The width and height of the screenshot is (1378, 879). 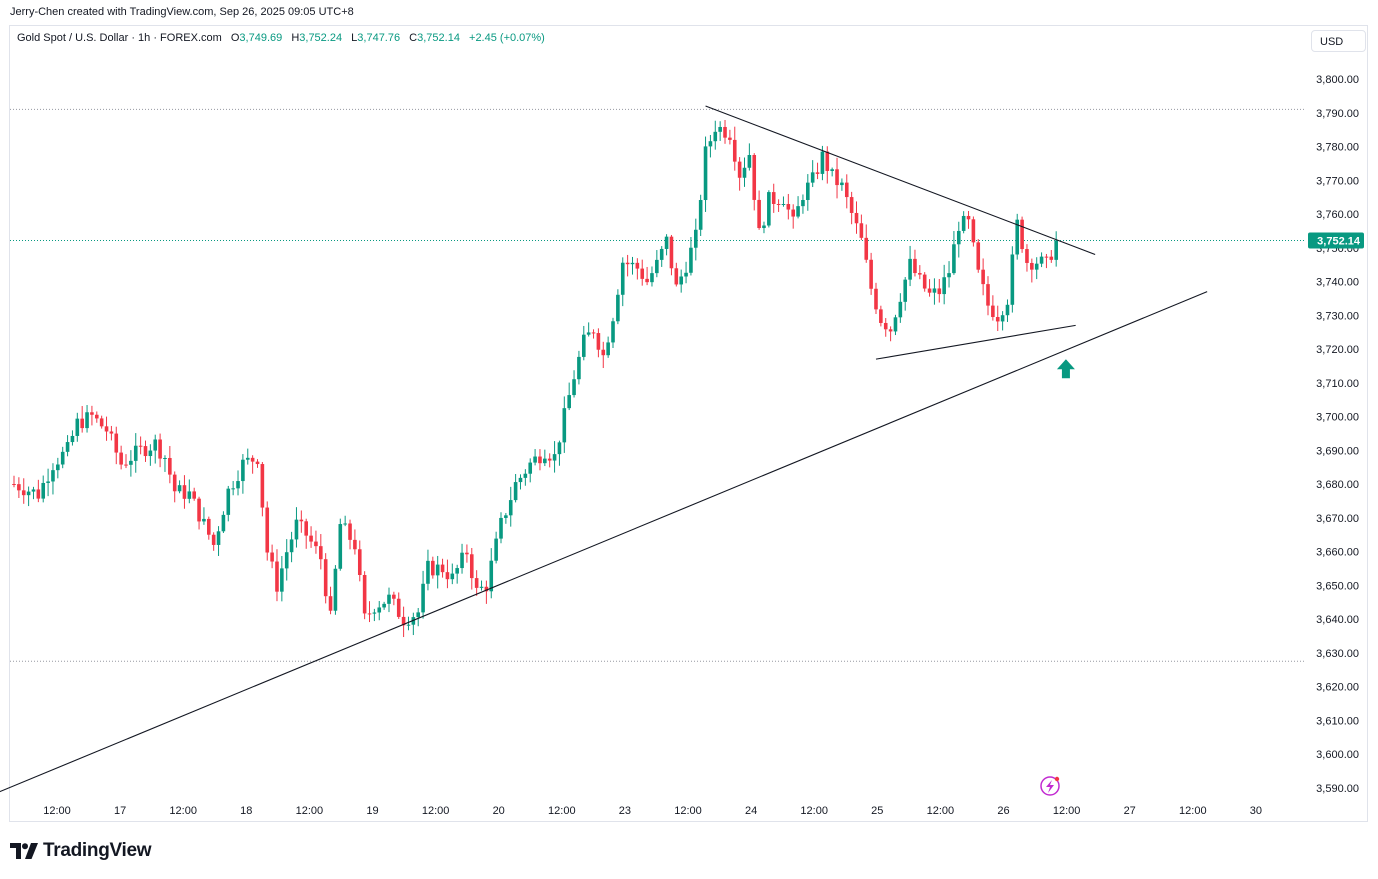 What do you see at coordinates (295, 38) in the screenshot?
I see `high-label: H` at bounding box center [295, 38].